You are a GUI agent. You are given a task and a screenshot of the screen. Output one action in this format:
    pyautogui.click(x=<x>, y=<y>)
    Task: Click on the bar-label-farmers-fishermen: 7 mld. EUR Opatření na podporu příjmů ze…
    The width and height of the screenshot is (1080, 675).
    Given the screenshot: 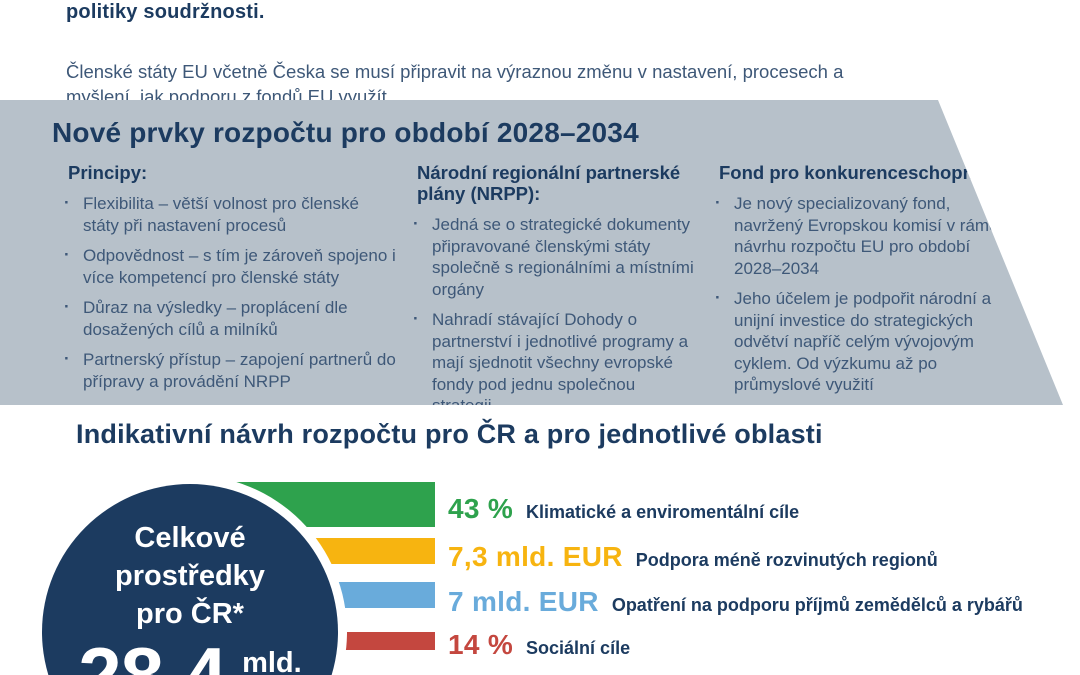 What is the action you would take?
    pyautogui.click(x=735, y=602)
    